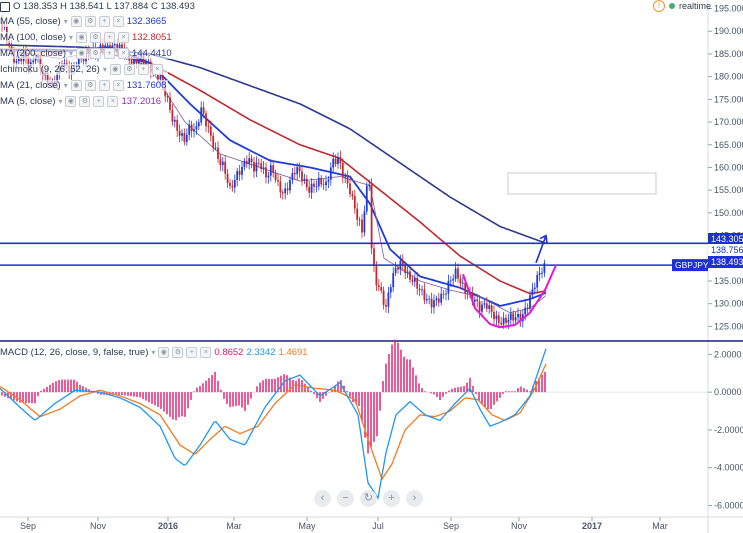  What do you see at coordinates (74, 352) in the screenshot?
I see `macd-label: MACD (12, 26, close, 9, false, true)` at bounding box center [74, 352].